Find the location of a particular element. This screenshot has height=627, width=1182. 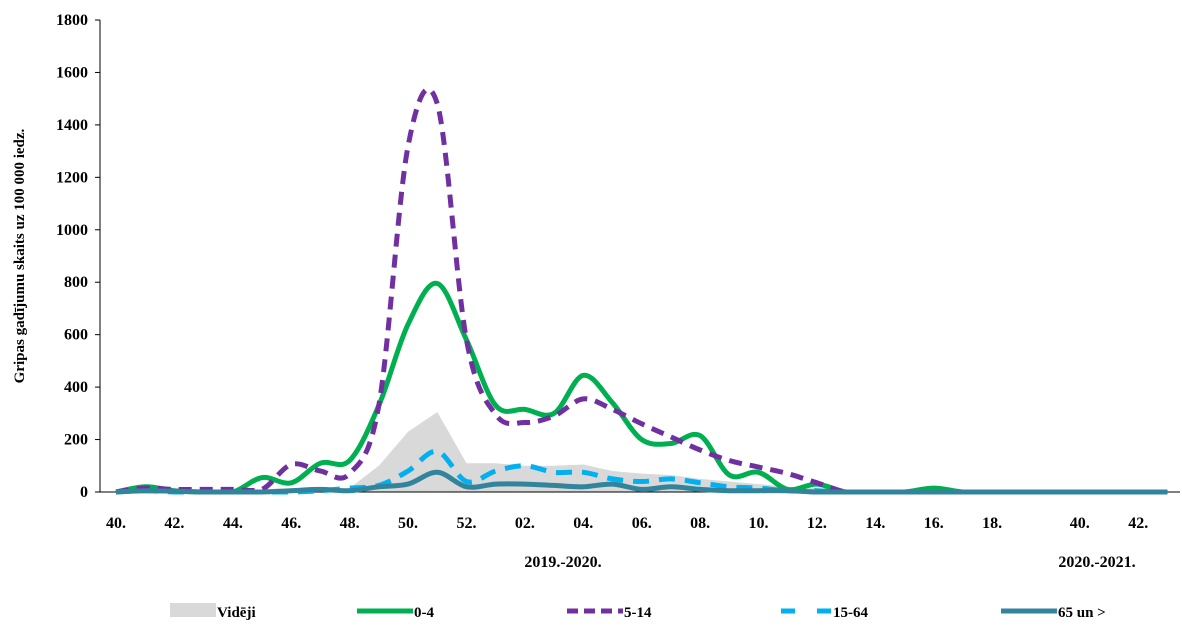

legend-label: 0-4 is located at coordinates (424, 613).